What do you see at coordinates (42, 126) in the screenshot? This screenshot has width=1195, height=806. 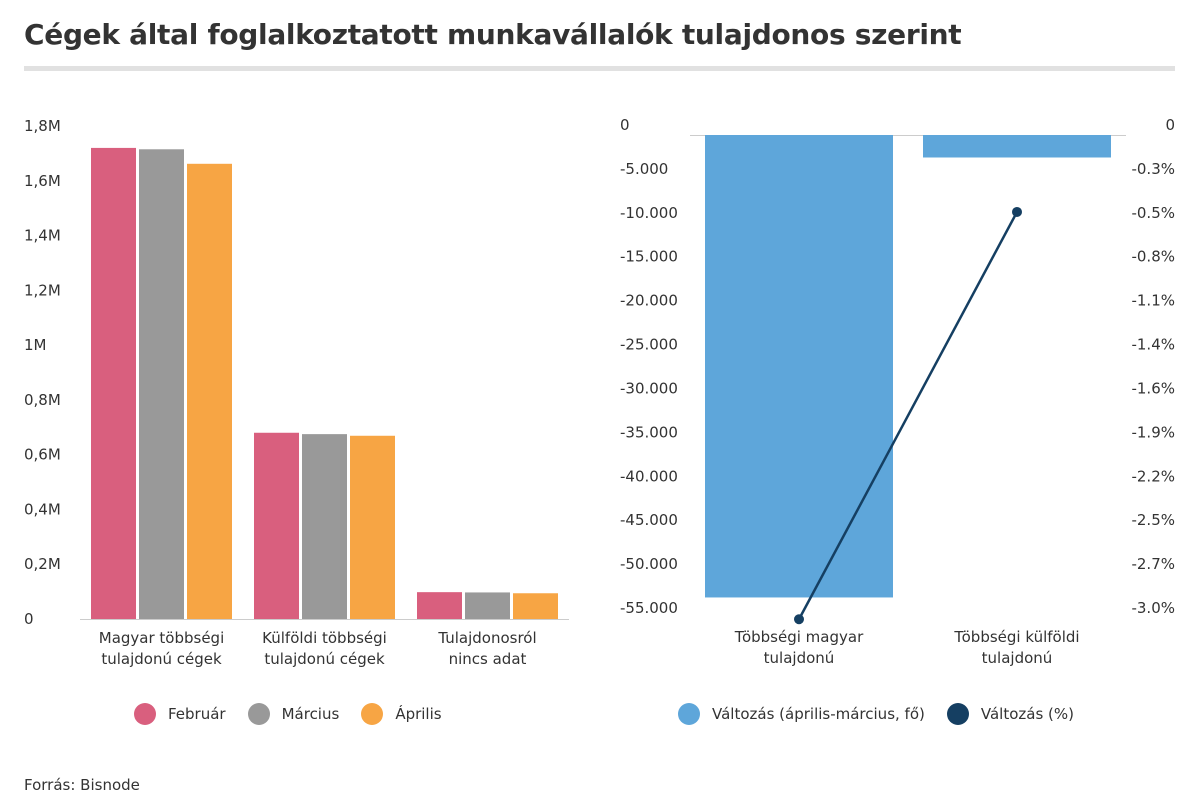 I see `y-tick-label: 1,8M` at bounding box center [42, 126].